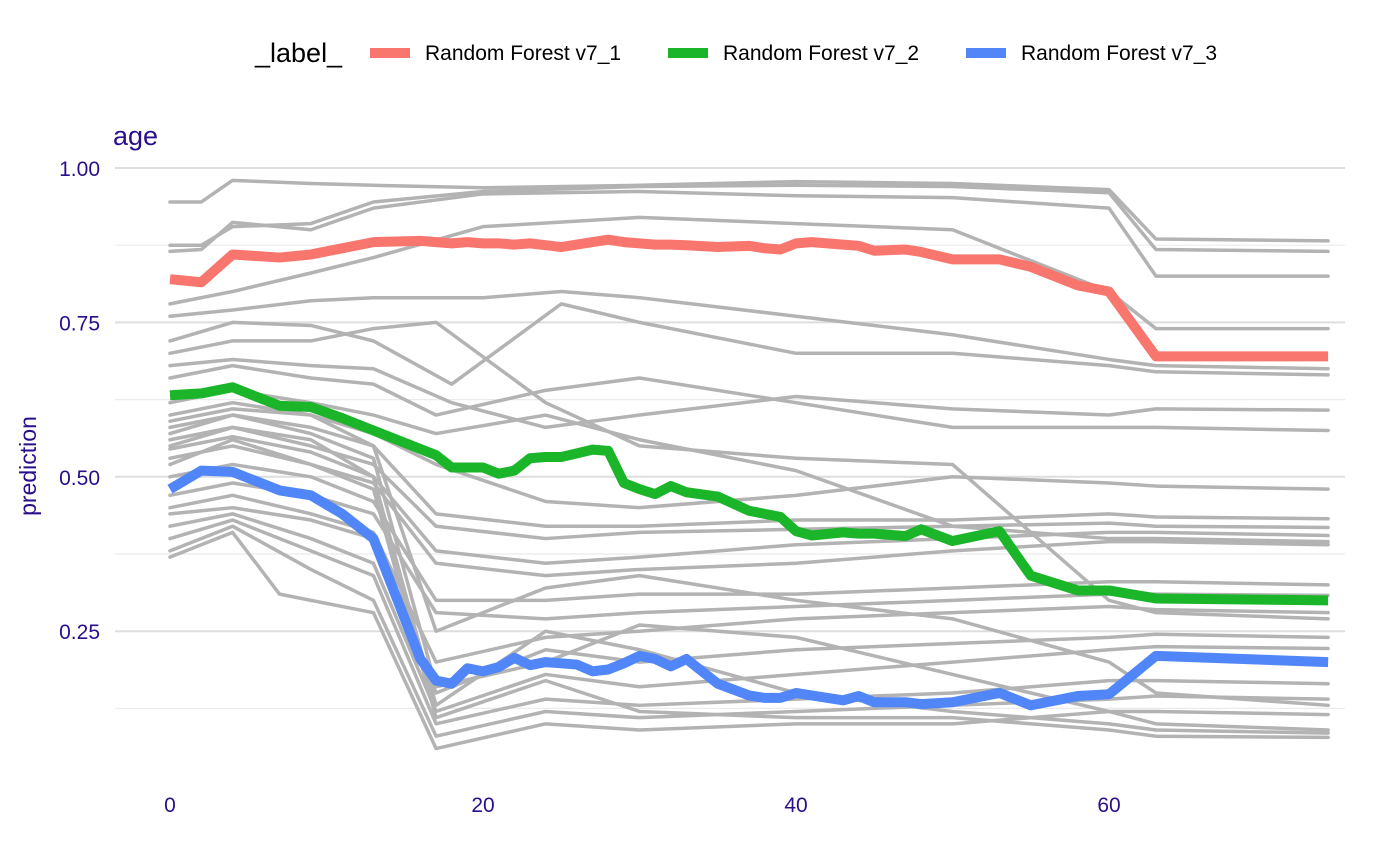 This screenshot has height=866, width=1400. Describe the element at coordinates (298, 53) in the screenshot. I see `legend-title: _label_` at that location.